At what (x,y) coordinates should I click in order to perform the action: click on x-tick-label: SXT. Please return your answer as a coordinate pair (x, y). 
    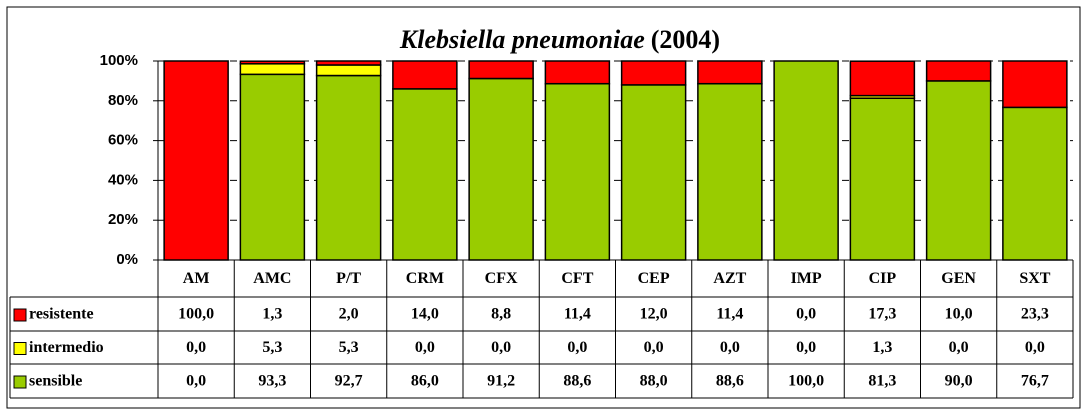
    Looking at the image, I should click on (1034, 278).